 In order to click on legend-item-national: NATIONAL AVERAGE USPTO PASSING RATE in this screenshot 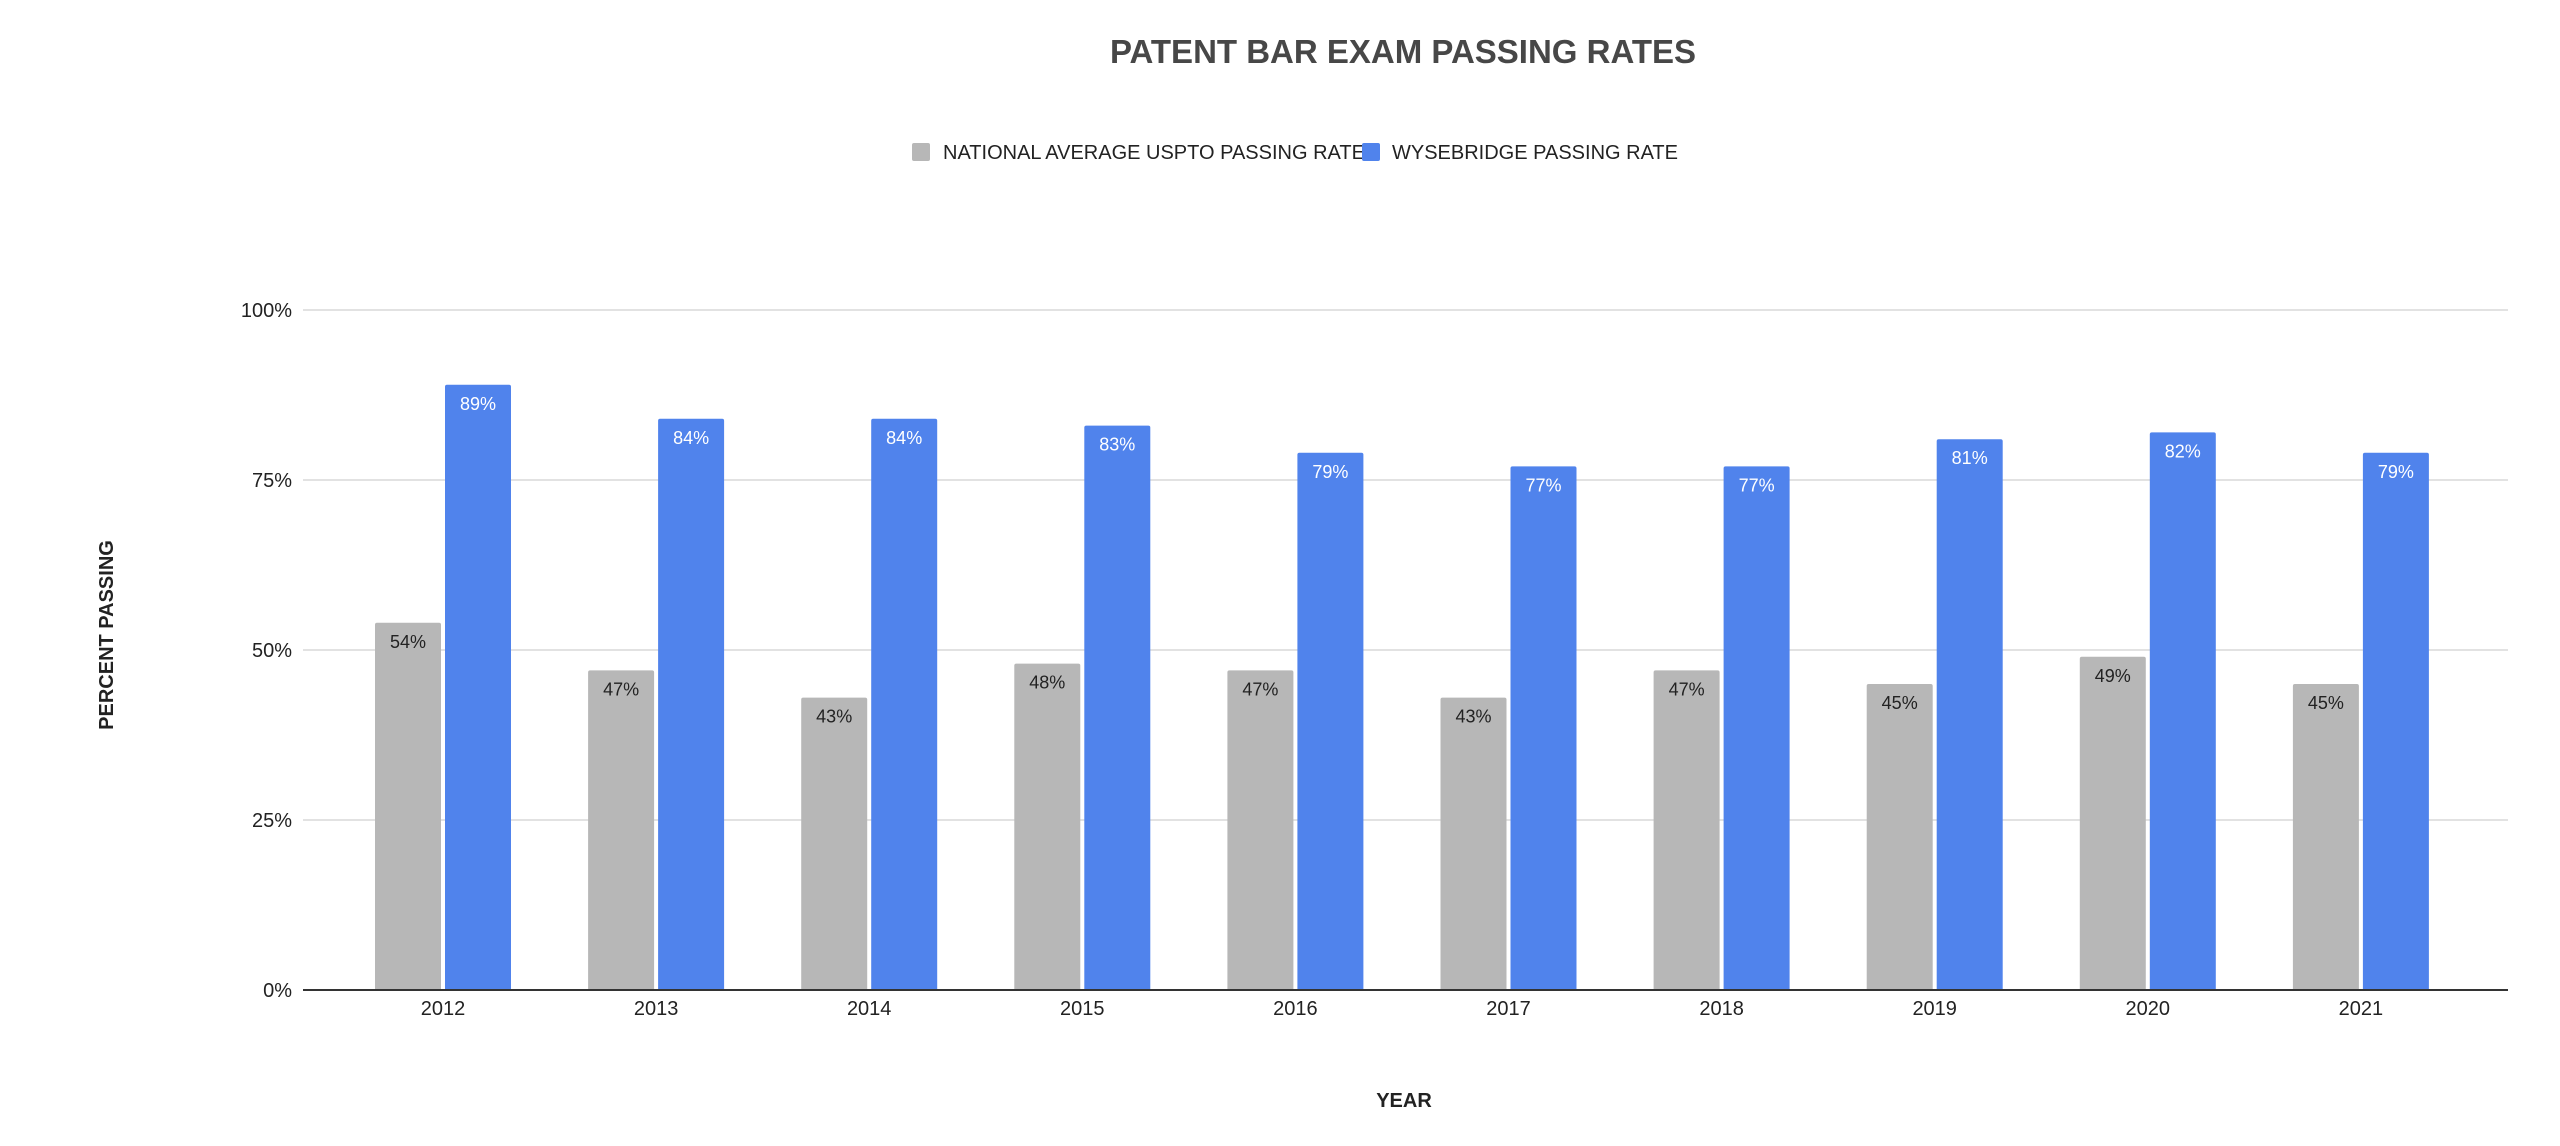, I will do `click(1138, 153)`.